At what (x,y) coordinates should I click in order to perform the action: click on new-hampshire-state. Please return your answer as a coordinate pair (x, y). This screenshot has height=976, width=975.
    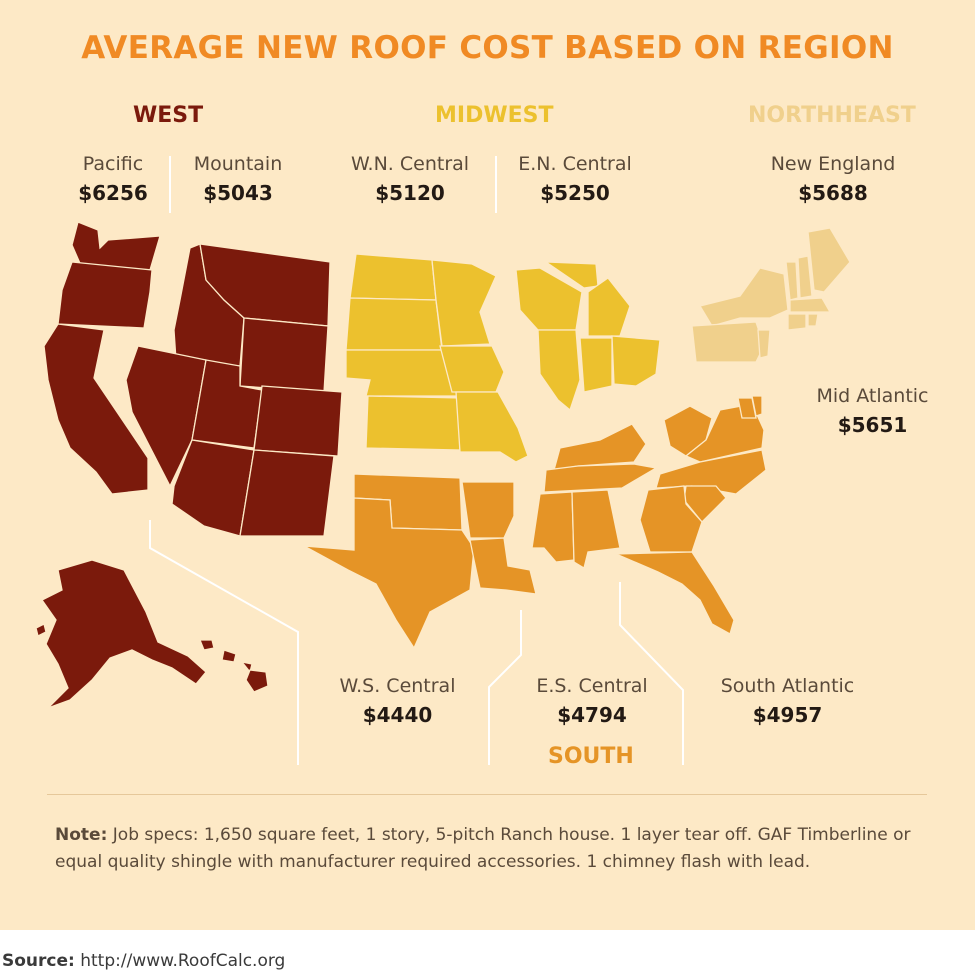
    Looking at the image, I should click on (805, 277).